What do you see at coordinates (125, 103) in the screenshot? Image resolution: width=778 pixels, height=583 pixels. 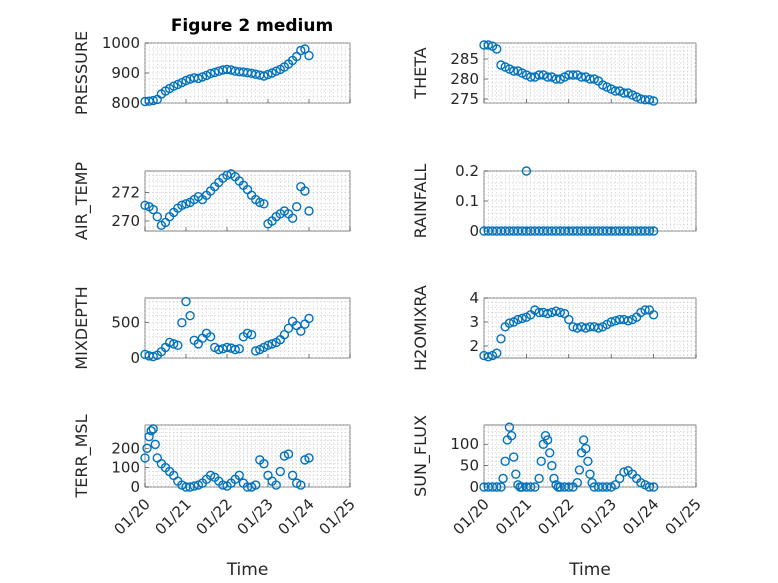 I see `y-tick-label: 800` at bounding box center [125, 103].